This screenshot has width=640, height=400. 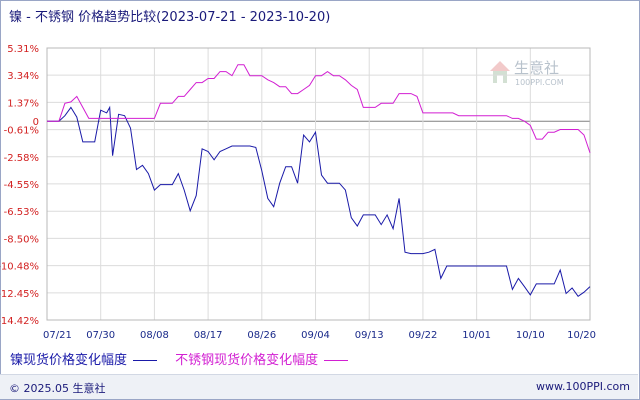 What do you see at coordinates (315, 335) in the screenshot?
I see `x-tick-label: 09/04` at bounding box center [315, 335].